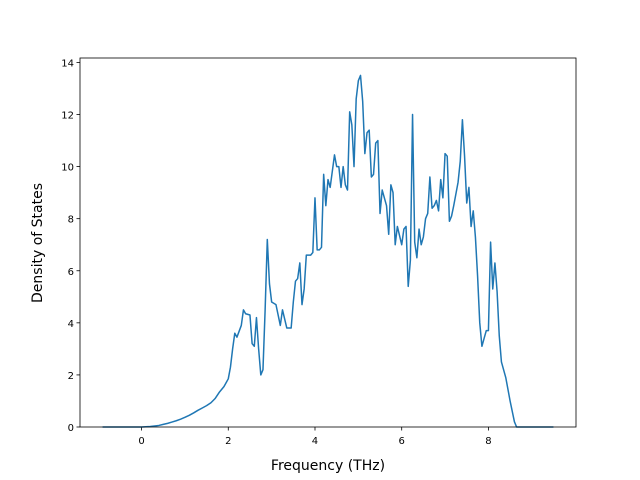 This screenshot has width=640, height=480. What do you see at coordinates (71, 376) in the screenshot?
I see `y-tick-label: 2` at bounding box center [71, 376].